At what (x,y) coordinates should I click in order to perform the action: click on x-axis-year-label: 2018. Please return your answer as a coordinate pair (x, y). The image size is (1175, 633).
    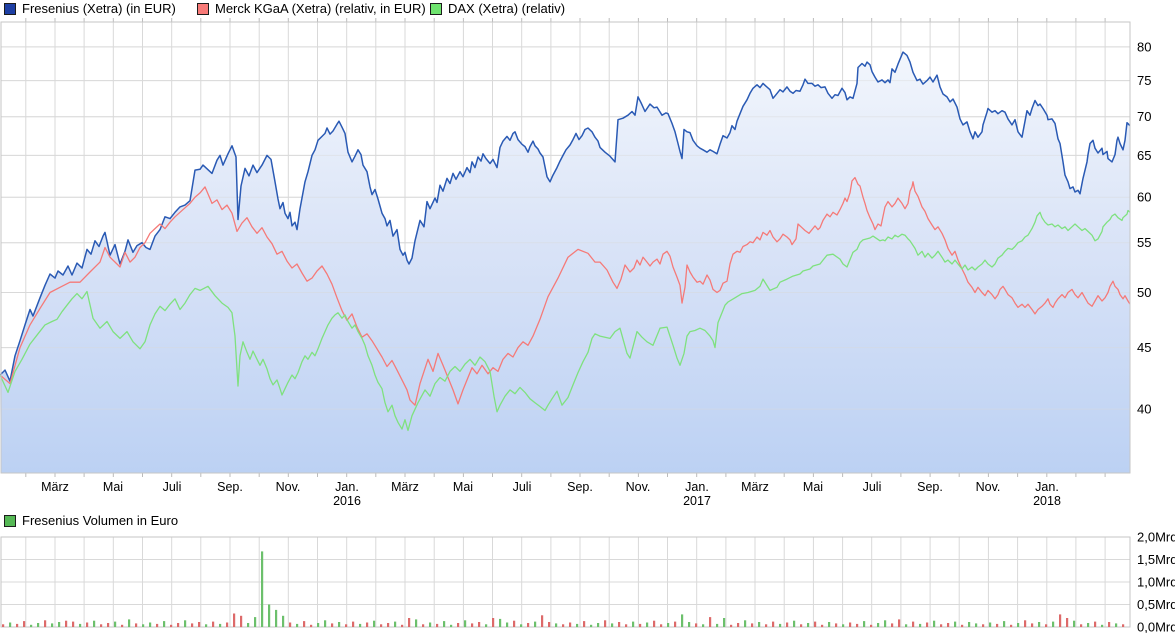
    Looking at the image, I should click on (1047, 501).